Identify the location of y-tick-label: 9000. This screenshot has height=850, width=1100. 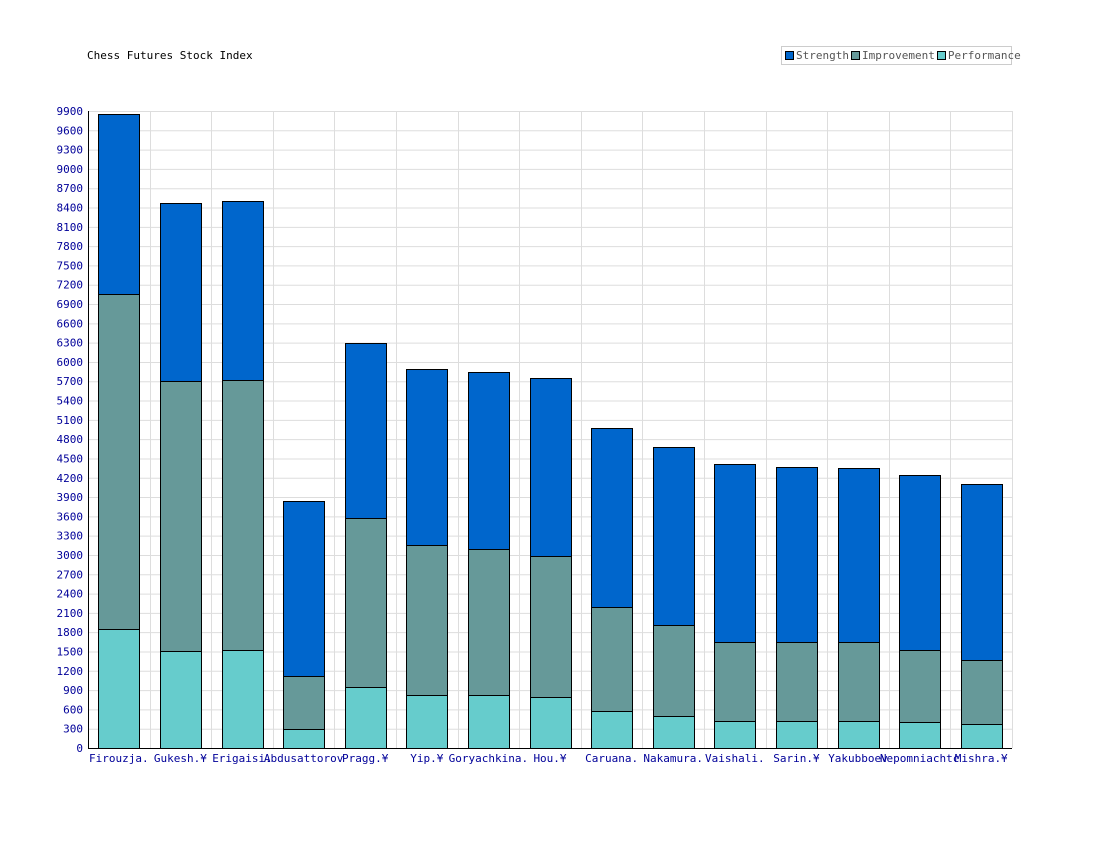
(70, 169).